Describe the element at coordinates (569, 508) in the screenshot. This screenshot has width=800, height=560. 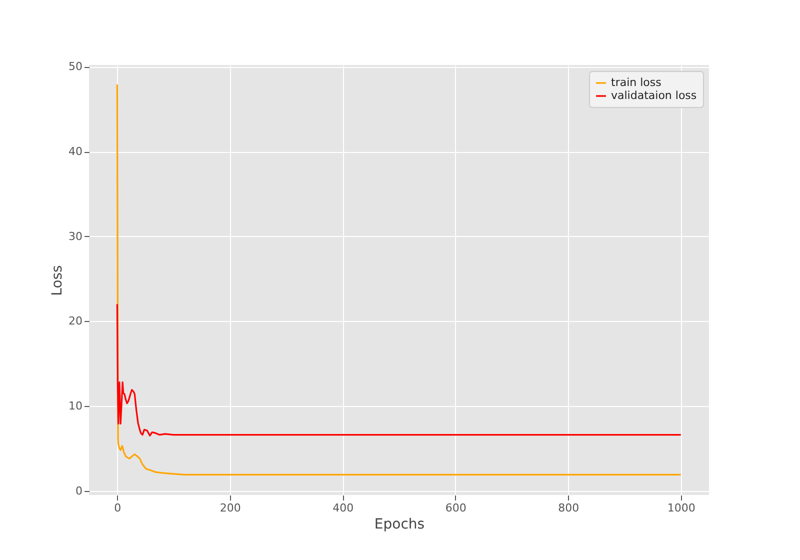
I see `x-tick-label: 800` at that location.